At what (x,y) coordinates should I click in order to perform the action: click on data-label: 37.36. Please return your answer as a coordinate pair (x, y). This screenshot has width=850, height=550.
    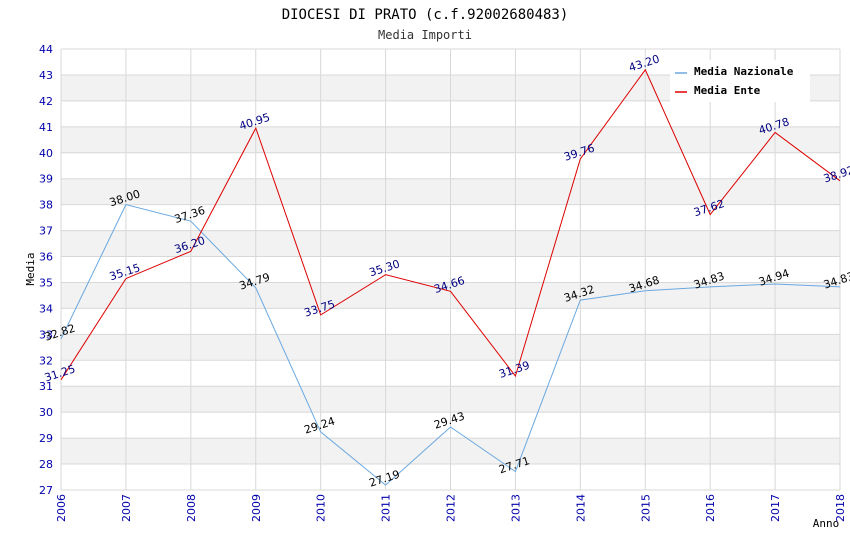
    Looking at the image, I should click on (190, 215).